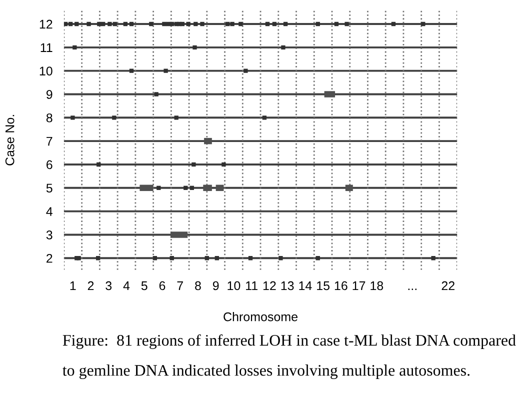  Describe the element at coordinates (261, 317) in the screenshot. I see `x-axis-title: Chromosome` at that location.